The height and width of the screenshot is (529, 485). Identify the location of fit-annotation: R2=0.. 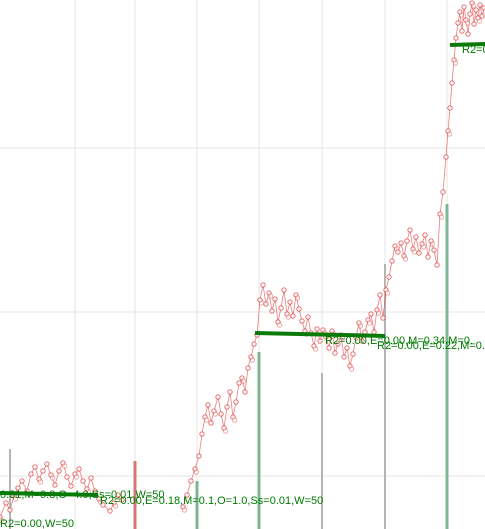
(473, 50).